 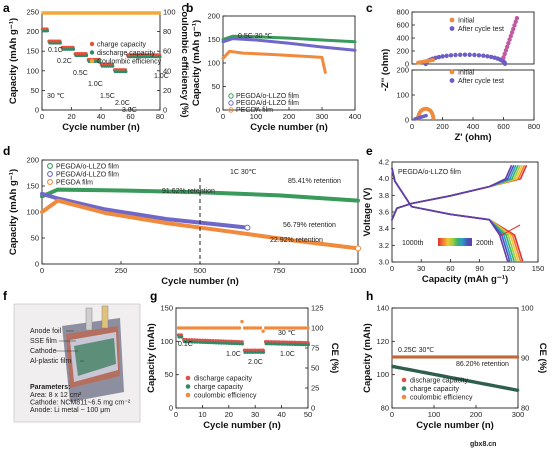 What do you see at coordinates (71, 116) in the screenshot?
I see `a-x-tick-label: 20` at bounding box center [71, 116].